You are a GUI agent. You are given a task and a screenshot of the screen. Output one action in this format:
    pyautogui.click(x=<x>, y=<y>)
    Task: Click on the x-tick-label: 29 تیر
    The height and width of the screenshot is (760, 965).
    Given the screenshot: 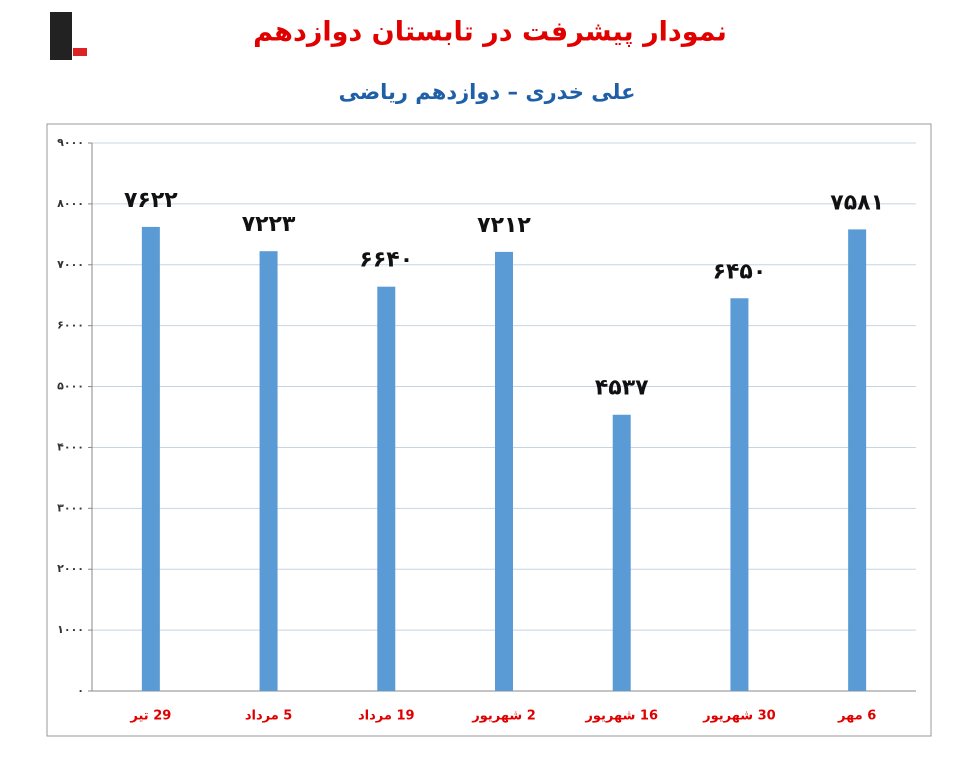 What is the action you would take?
    pyautogui.click(x=150, y=716)
    